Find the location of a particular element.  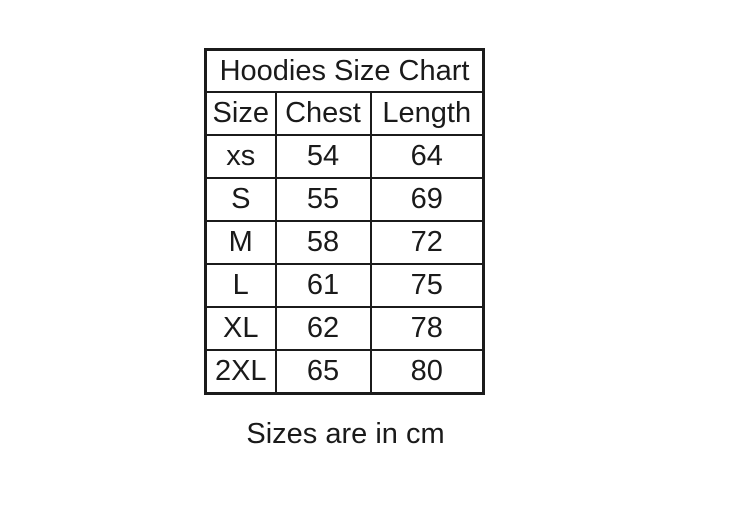

table-title: Hoodies Size Chart is located at coordinates (344, 70).